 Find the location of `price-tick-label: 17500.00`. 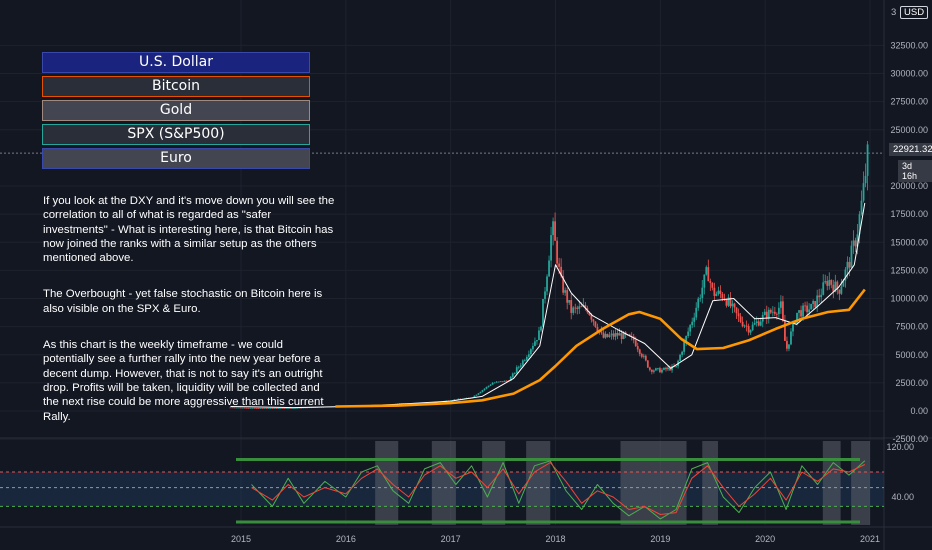

price-tick-label: 17500.00 is located at coordinates (909, 214).